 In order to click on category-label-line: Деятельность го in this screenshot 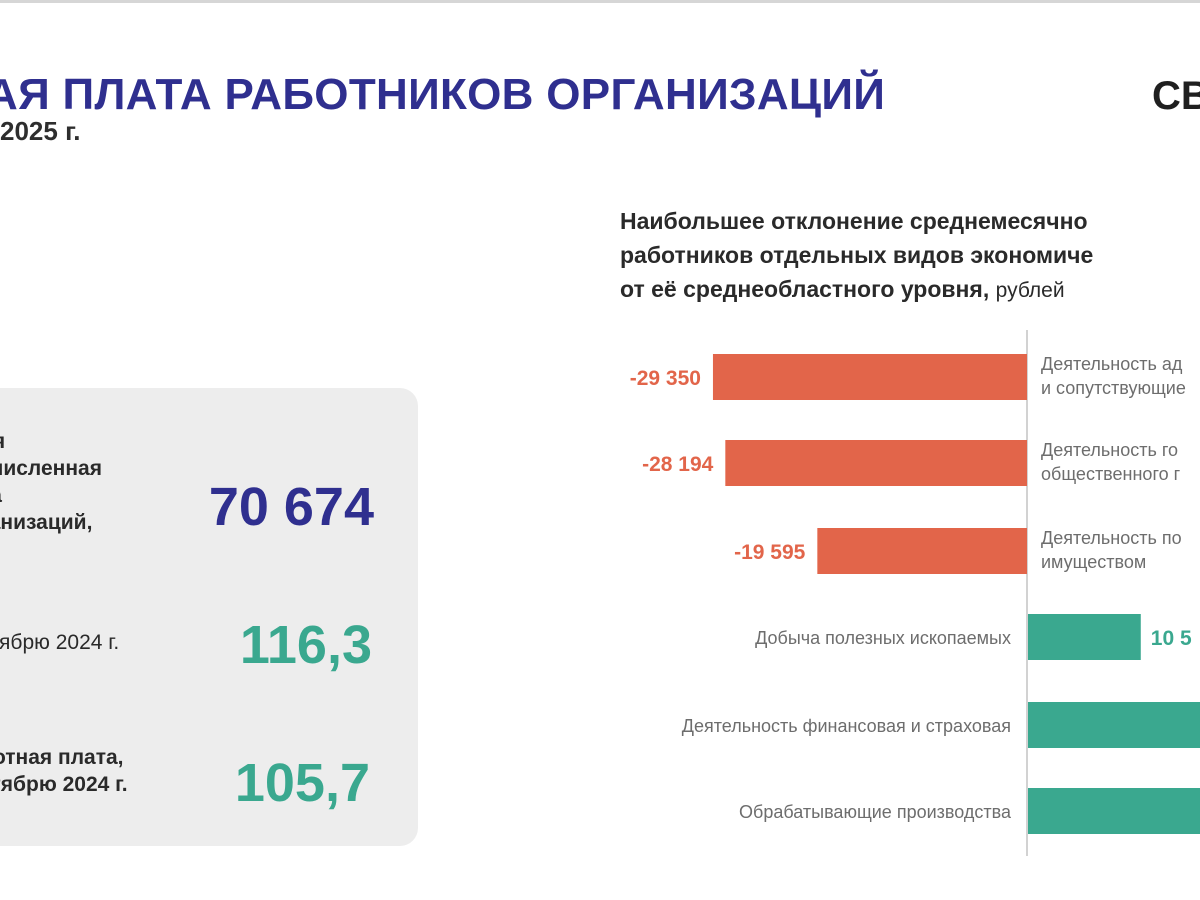, I will do `click(1109, 450)`.